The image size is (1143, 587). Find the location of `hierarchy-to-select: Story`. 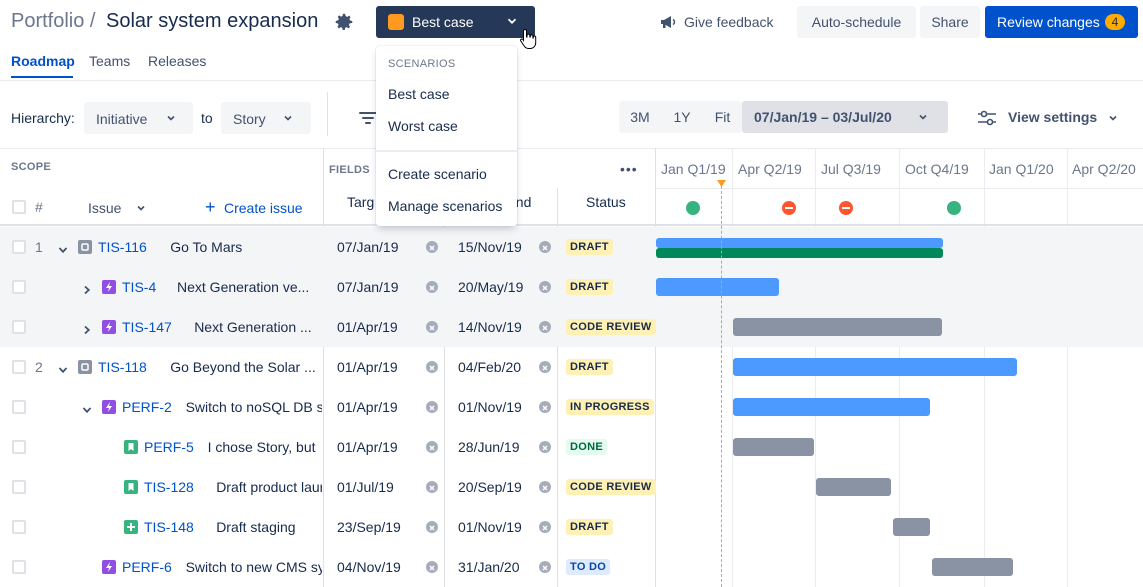

hierarchy-to-select: Story is located at coordinates (266, 118).